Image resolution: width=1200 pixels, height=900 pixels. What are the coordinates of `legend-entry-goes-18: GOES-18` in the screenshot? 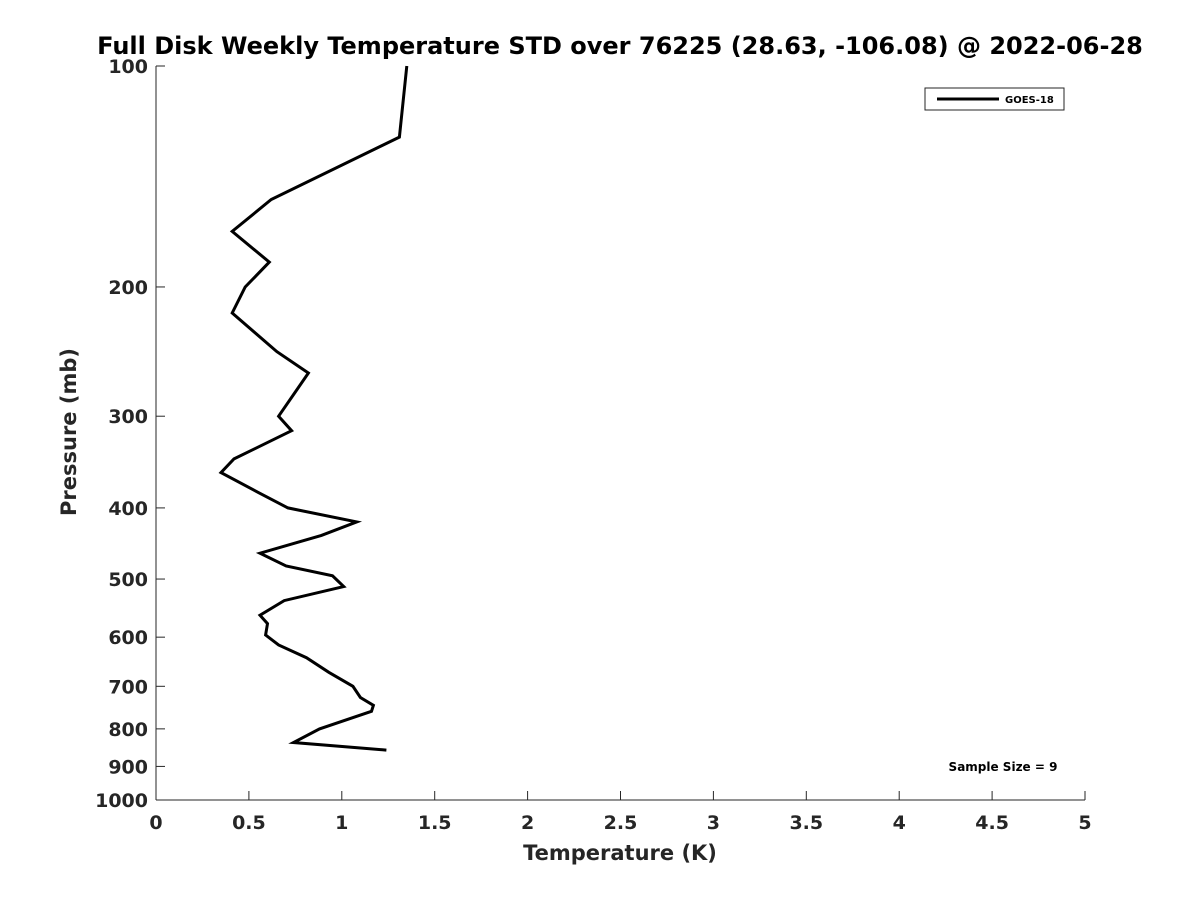 It's located at (1029, 100).